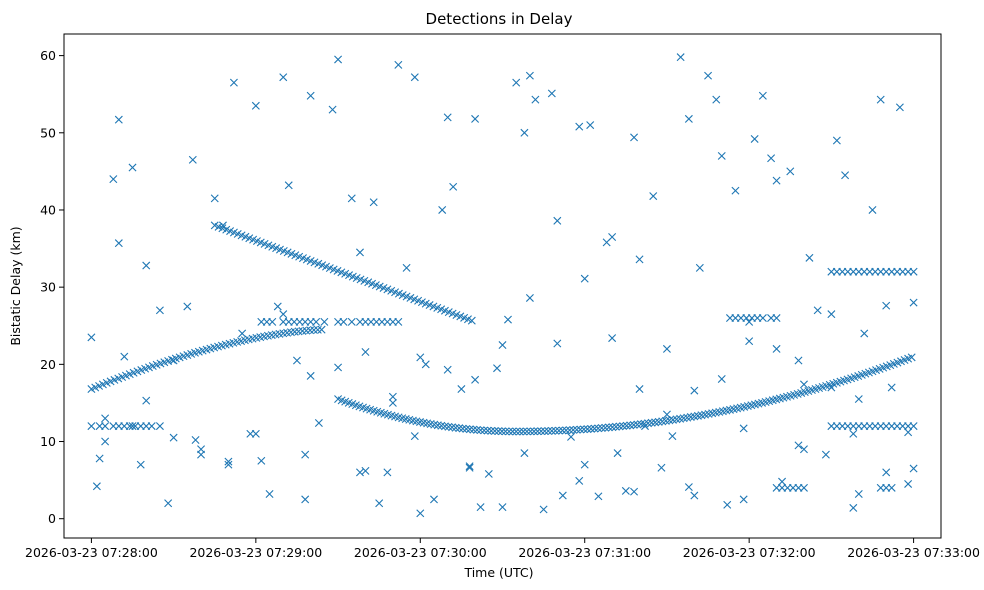  I want to click on x-tick-label: 2026-03-23 07:29:00, so click(255, 552).